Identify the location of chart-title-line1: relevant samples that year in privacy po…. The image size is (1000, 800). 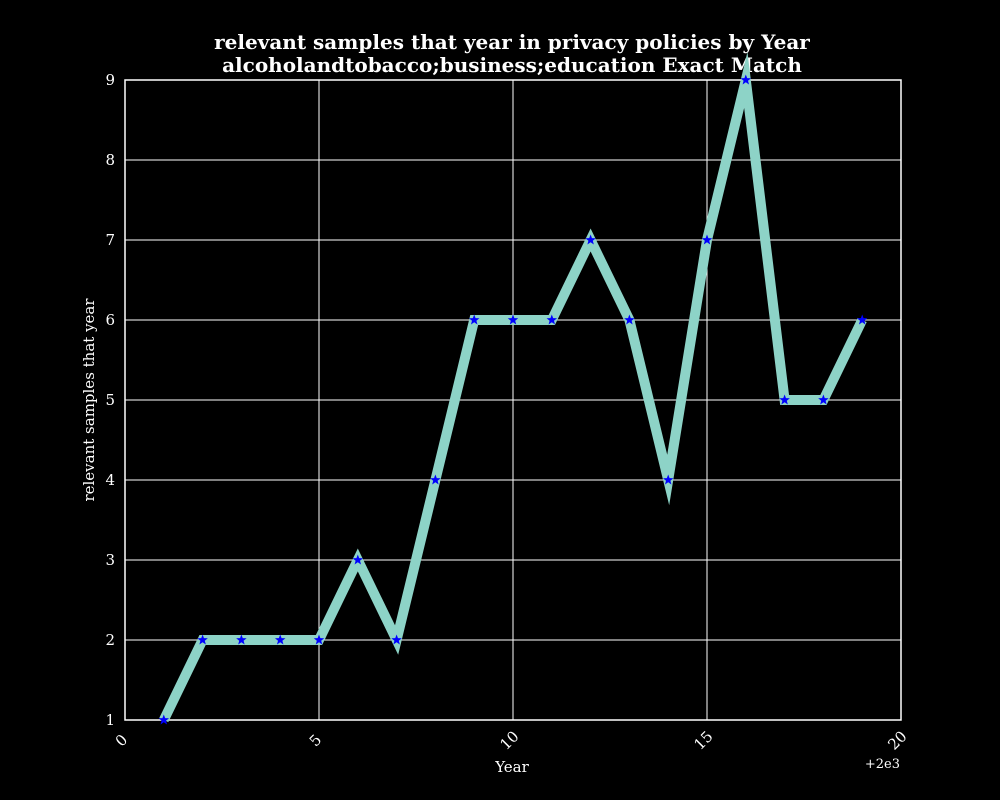
(512, 42).